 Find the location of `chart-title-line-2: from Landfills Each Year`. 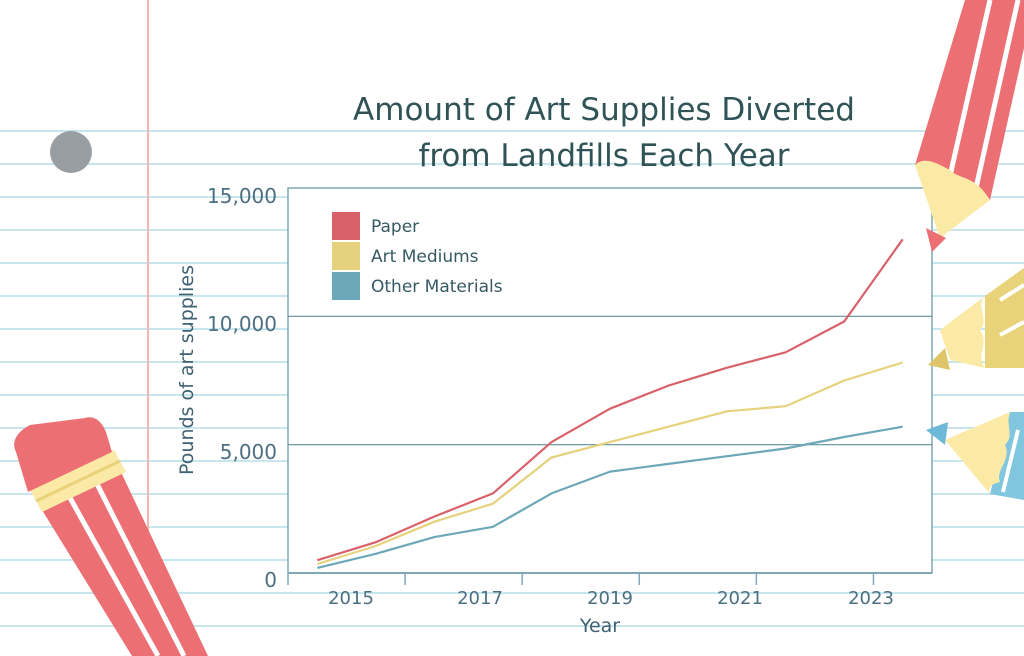

chart-title-line-2: from Landfills Each Year is located at coordinates (603, 156).